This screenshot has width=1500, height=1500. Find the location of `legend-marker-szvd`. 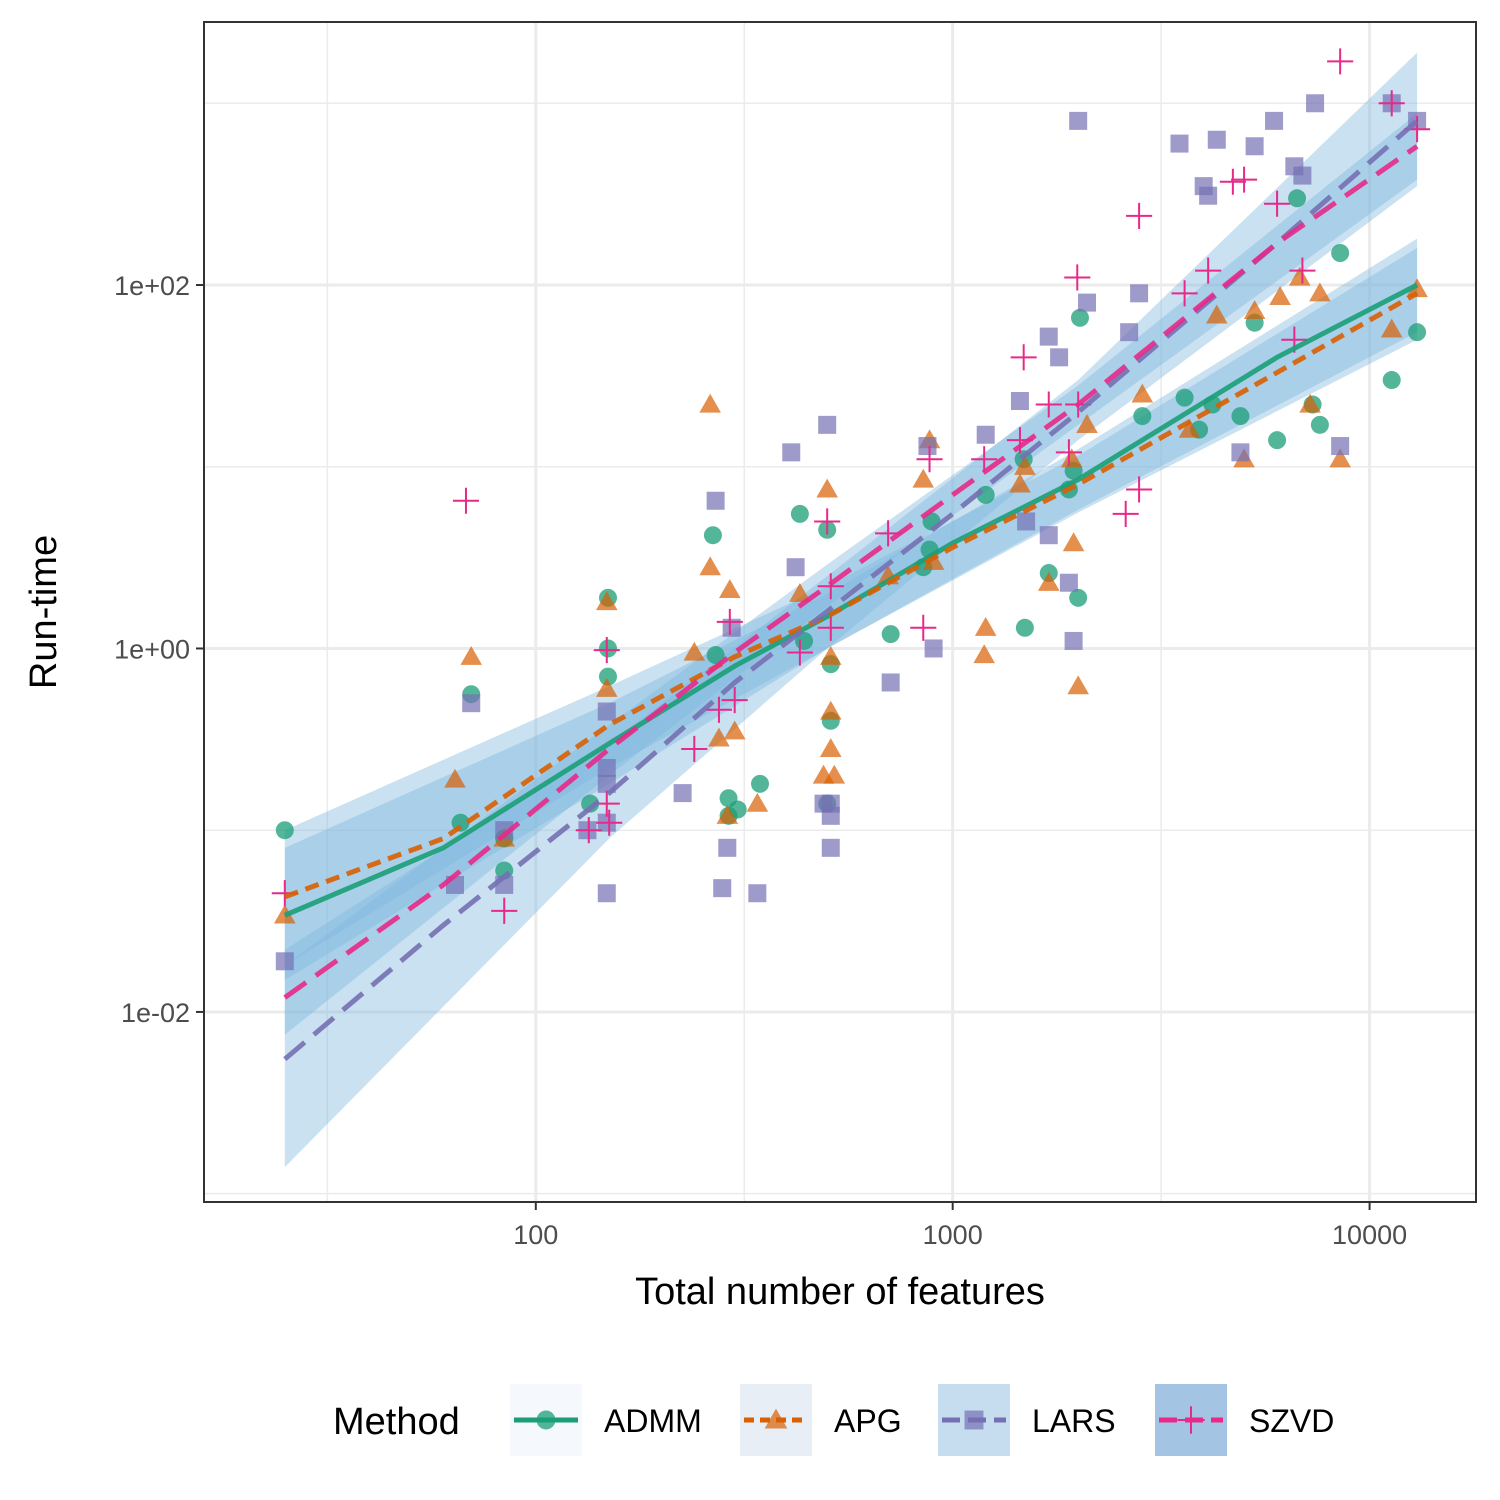

legend-marker-szvd is located at coordinates (1191, 1420).